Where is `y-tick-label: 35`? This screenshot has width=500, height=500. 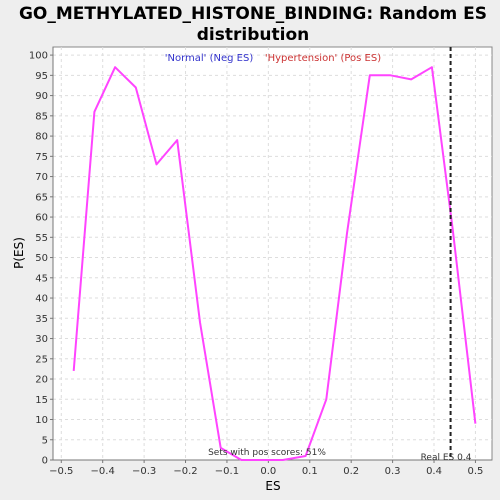 y-tick-label: 35 is located at coordinates (41, 319).